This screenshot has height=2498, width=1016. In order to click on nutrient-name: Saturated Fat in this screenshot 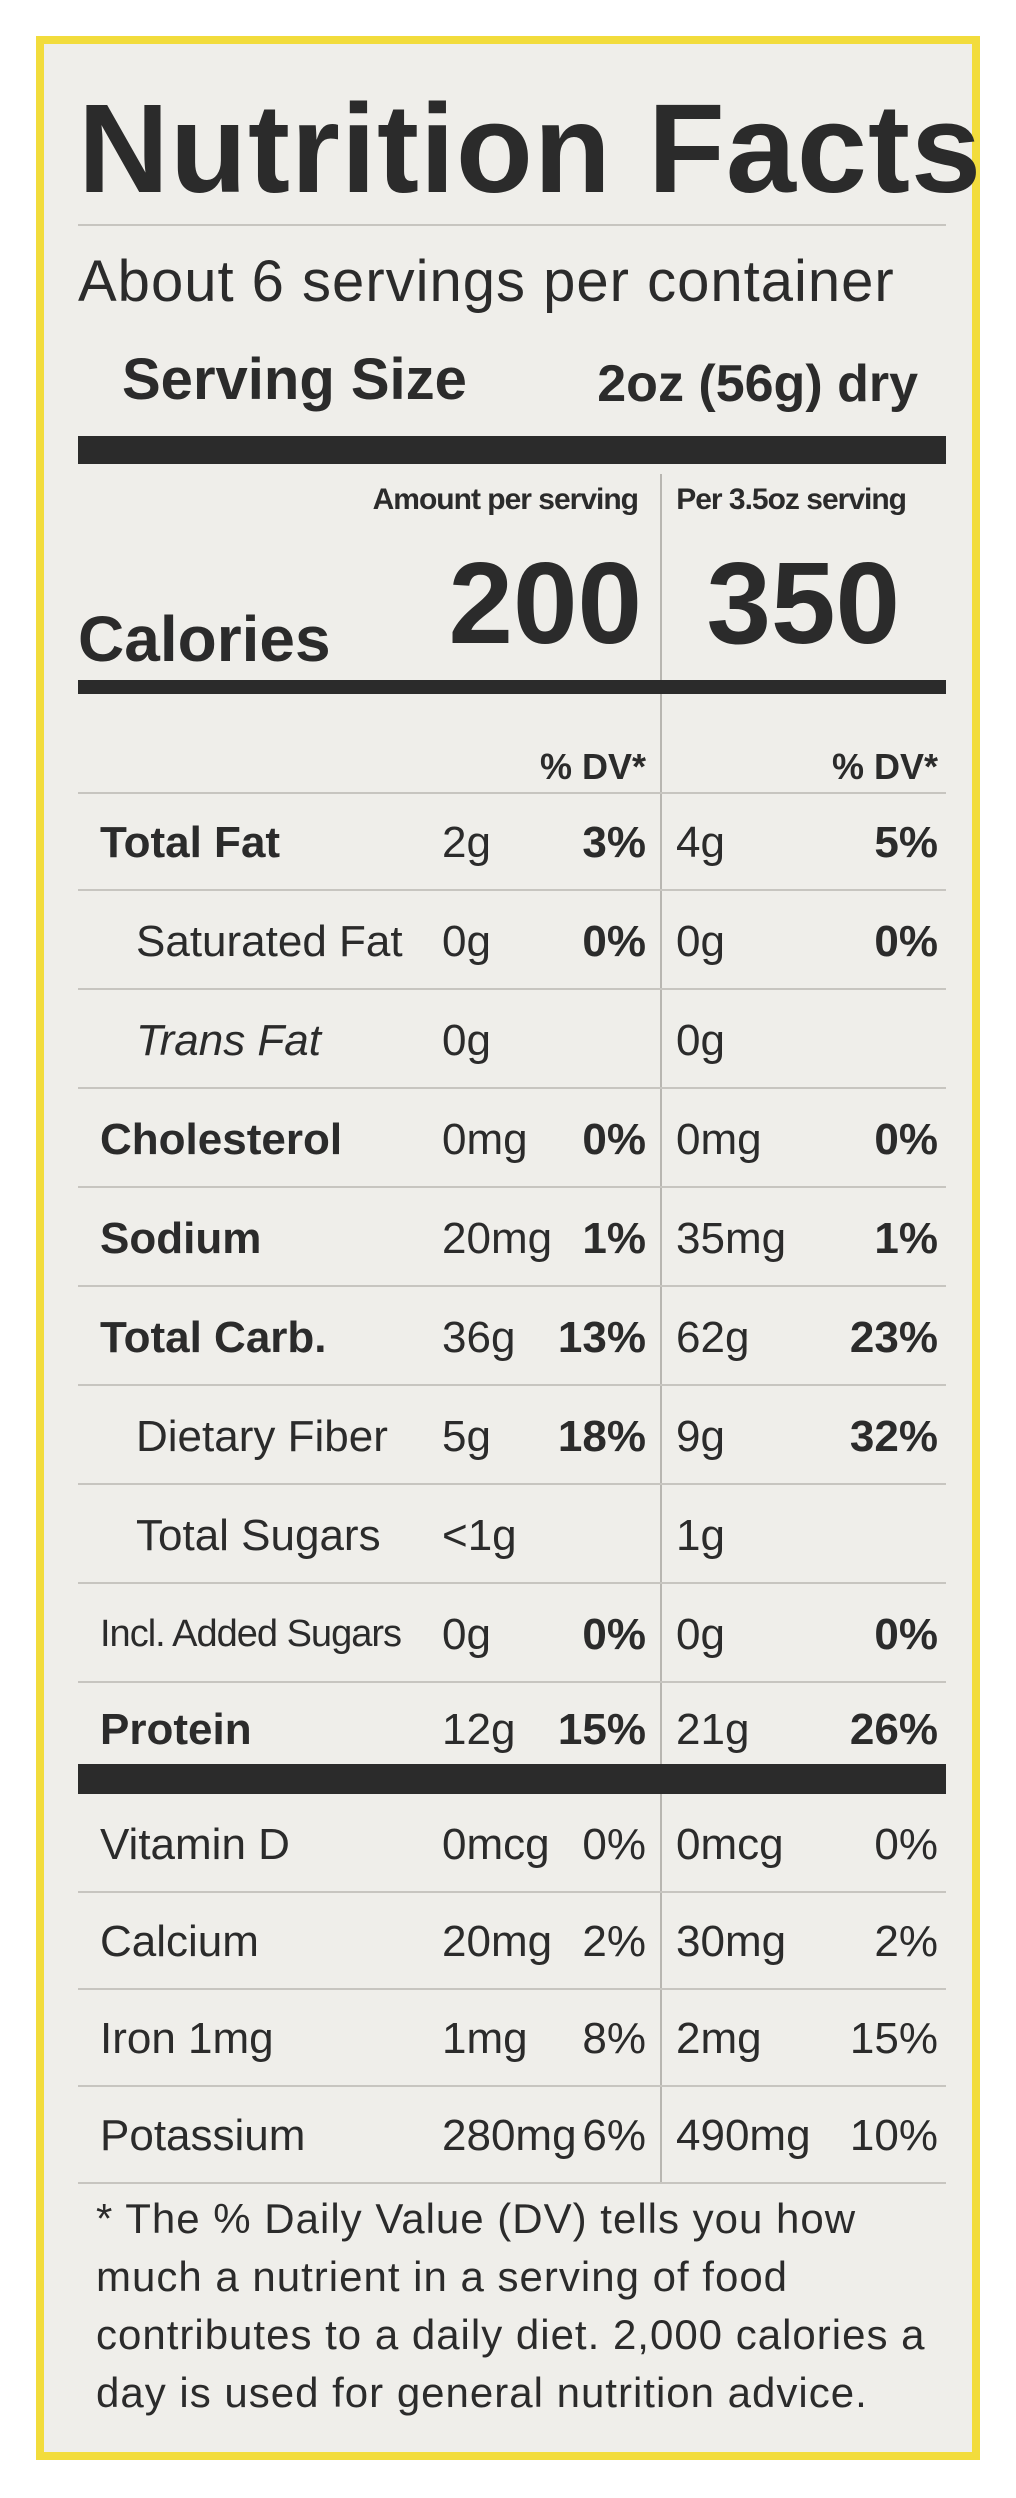, I will do `click(269, 941)`.